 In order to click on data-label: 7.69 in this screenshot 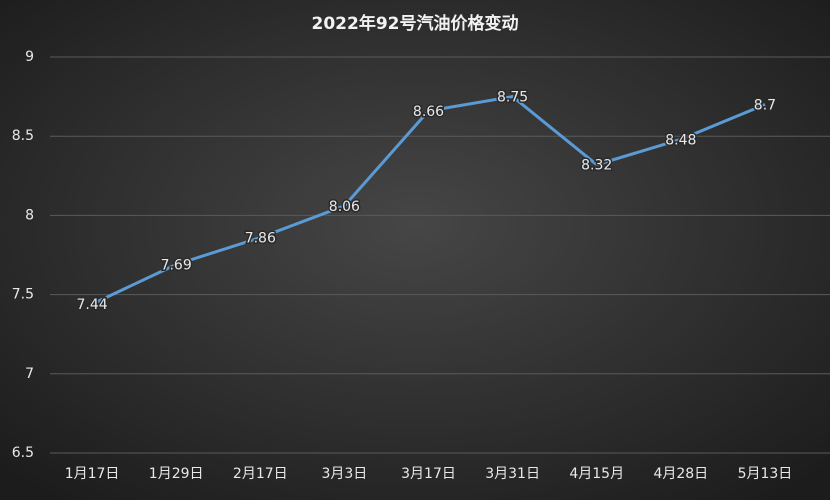, I will do `click(176, 266)`.